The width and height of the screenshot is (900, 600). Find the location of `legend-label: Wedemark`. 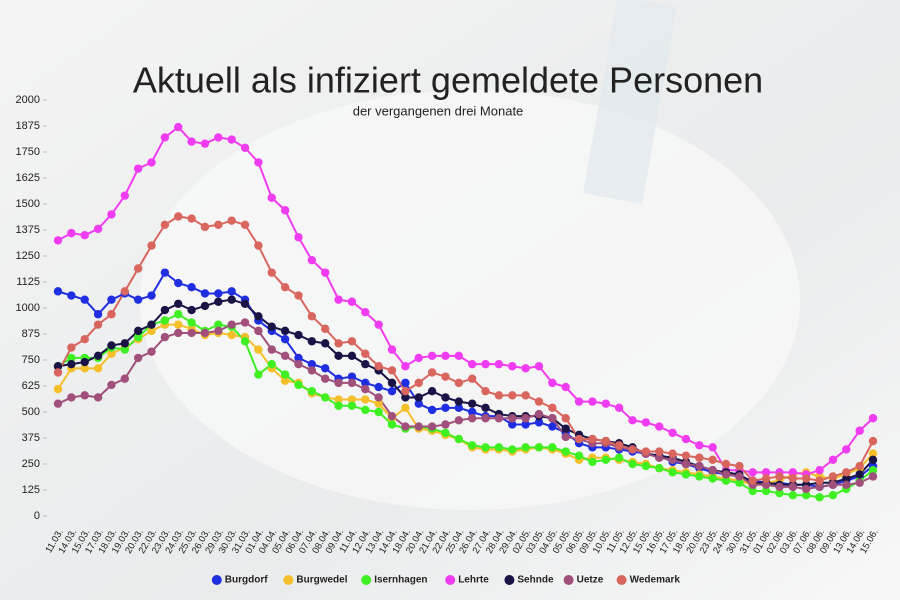

legend-label: Wedemark is located at coordinates (655, 580).